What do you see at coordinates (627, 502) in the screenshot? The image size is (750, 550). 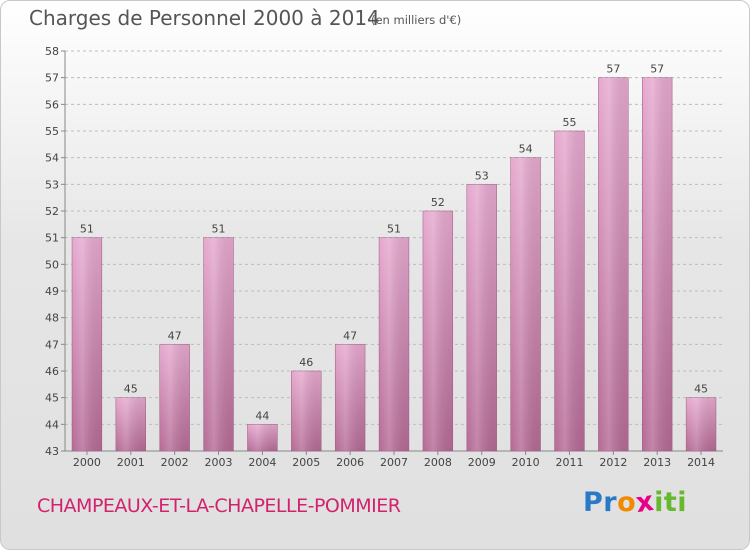 I see `logo-letter: o` at bounding box center [627, 502].